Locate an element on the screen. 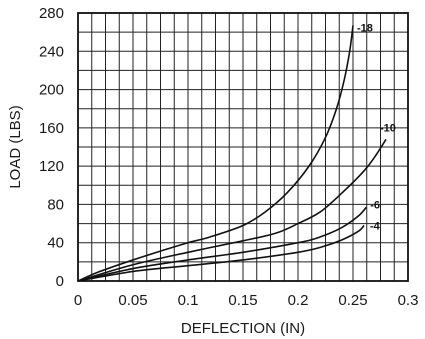  y-tick-label: 160 is located at coordinates (51, 128).